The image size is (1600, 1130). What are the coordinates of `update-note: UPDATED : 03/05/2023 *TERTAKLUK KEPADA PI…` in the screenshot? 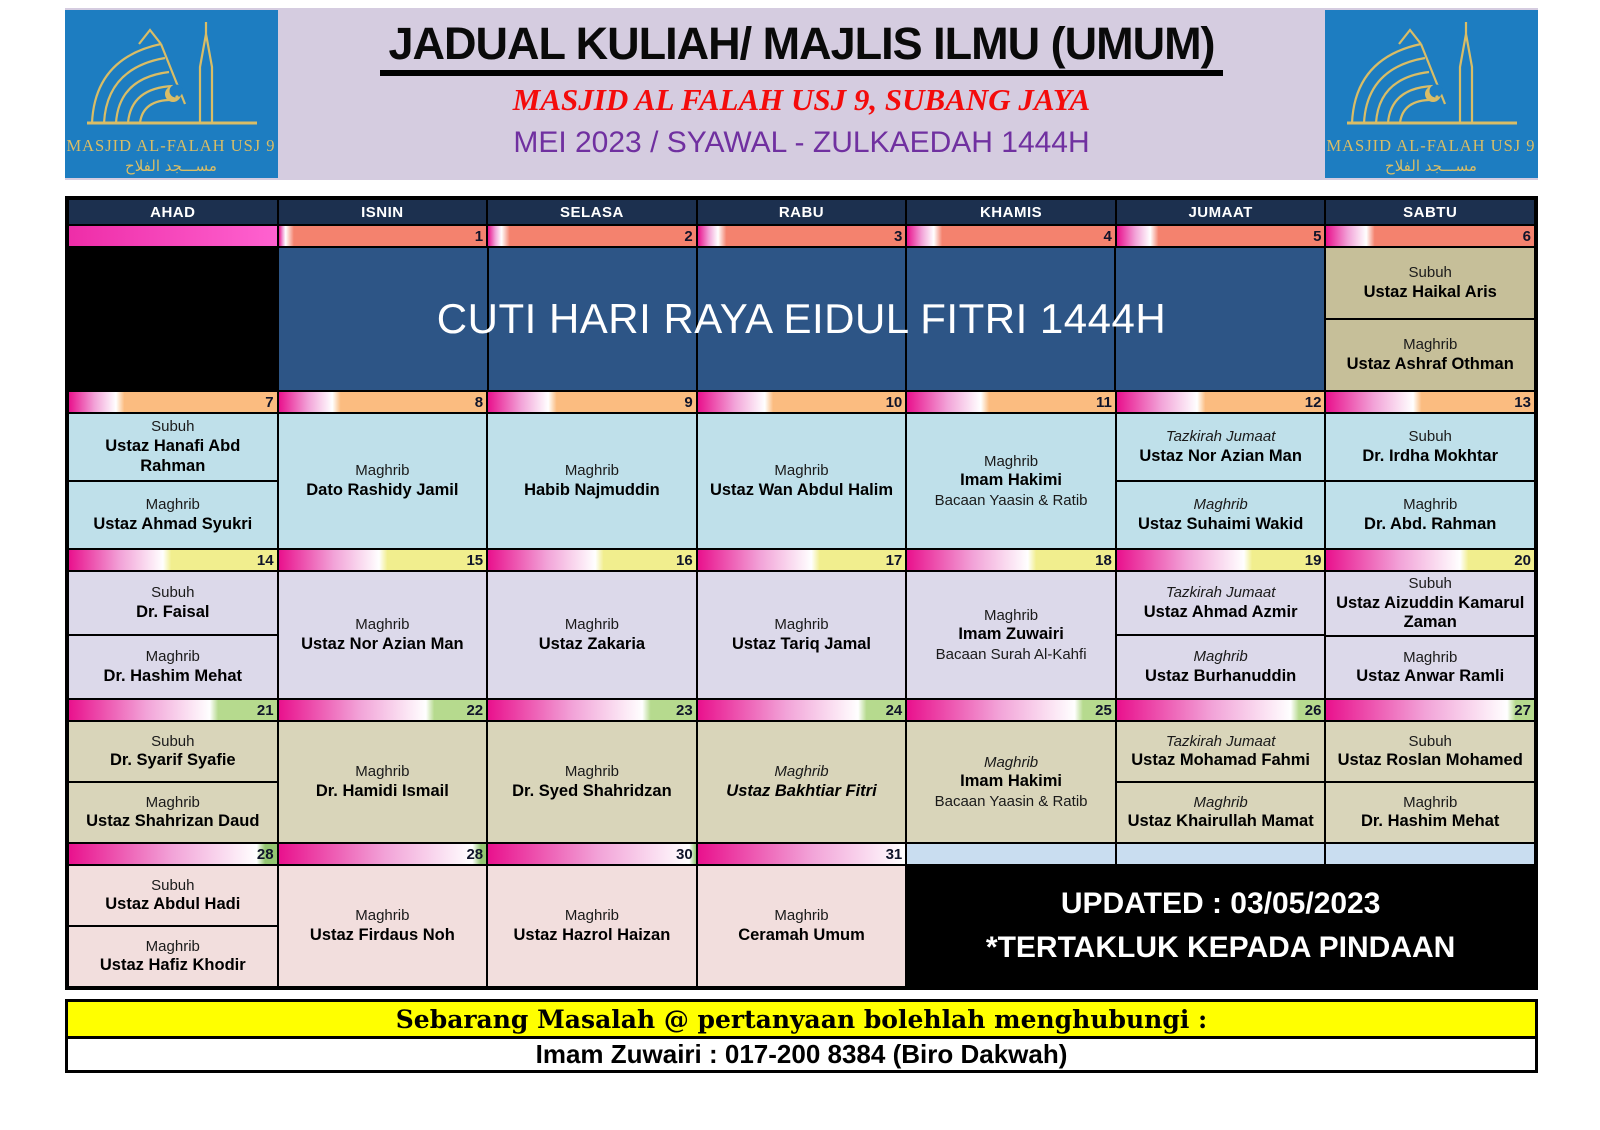 It's located at (1220, 926).